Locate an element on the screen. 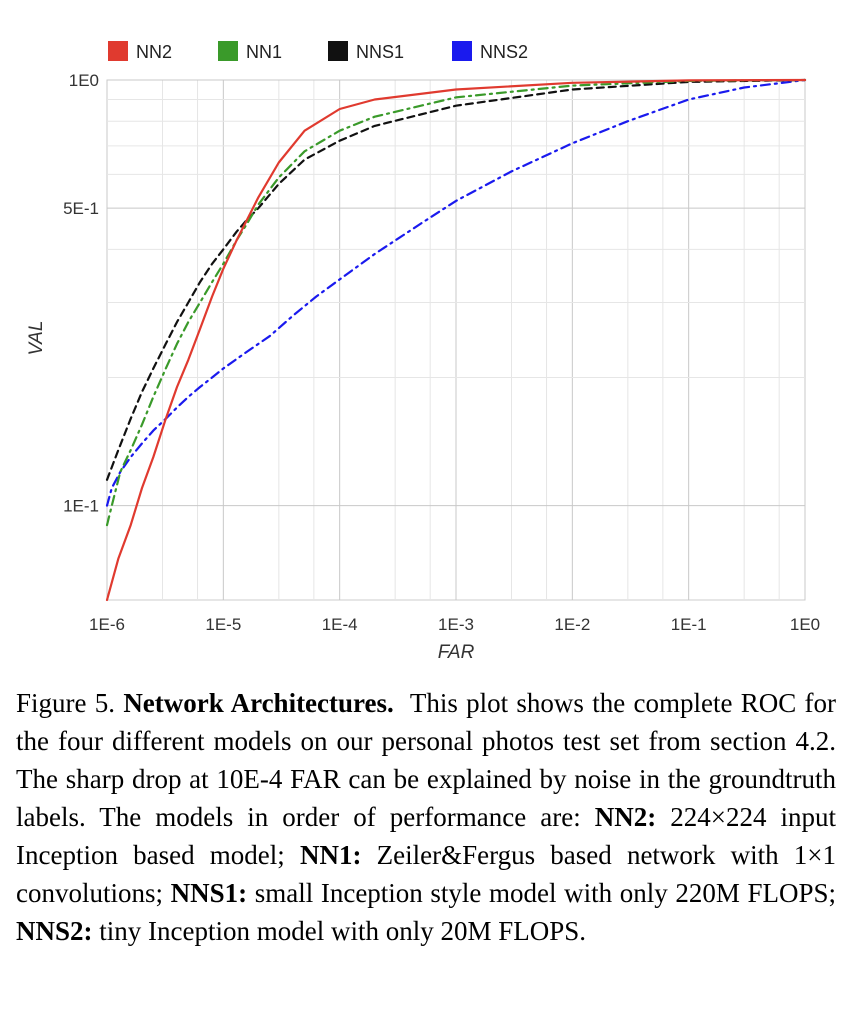 This screenshot has width=862, height=1018. caption-nns1-label: NNS1: is located at coordinates (209, 893).